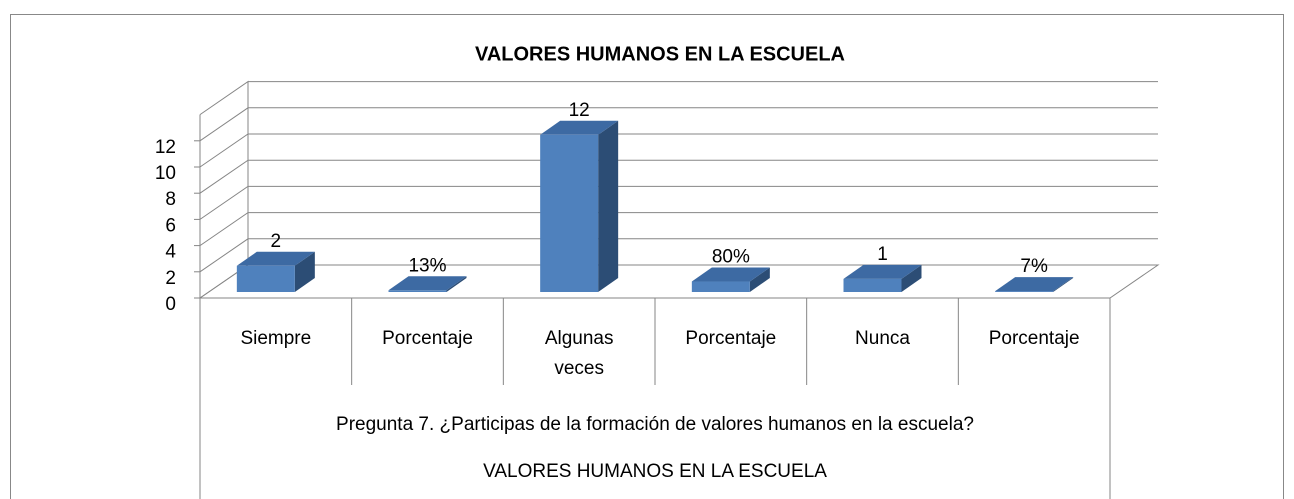 The height and width of the screenshot is (499, 1294). Describe the element at coordinates (165, 147) in the screenshot. I see `y-tick-label: 12` at that location.